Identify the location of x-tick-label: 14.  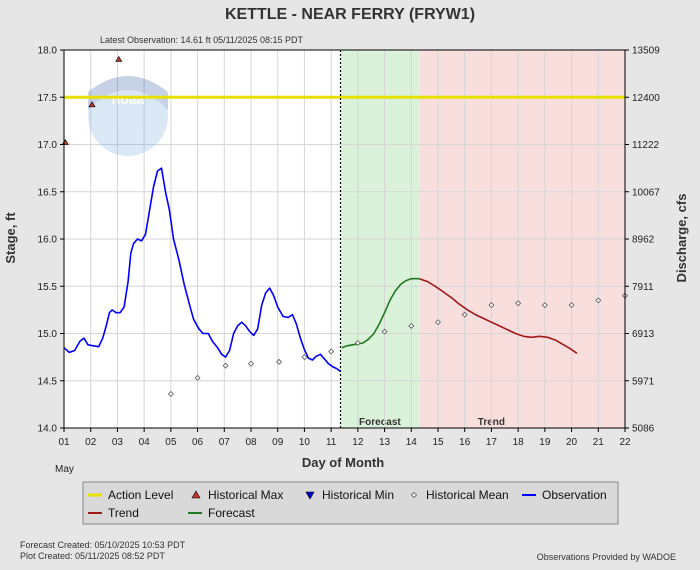
(412, 442).